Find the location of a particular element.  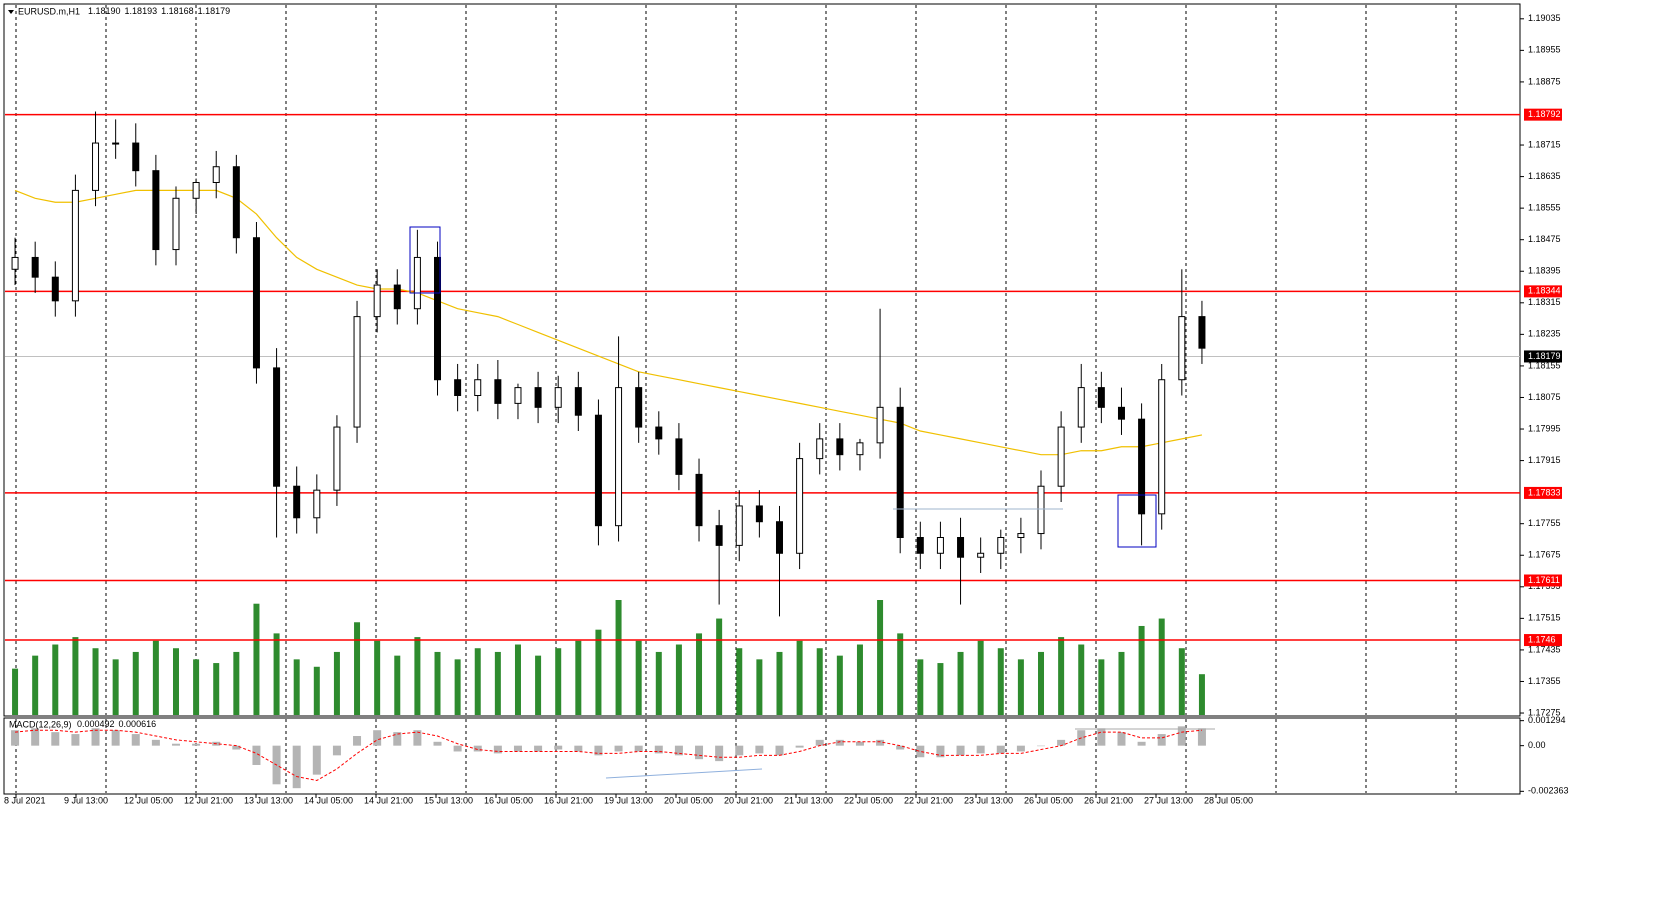

quote-value: 1.18193 is located at coordinates (141, 11).